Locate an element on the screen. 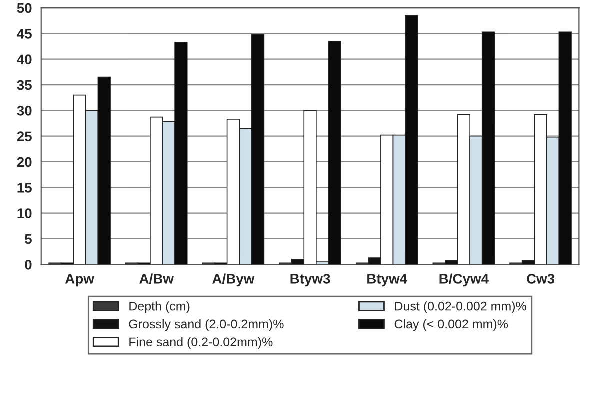 The width and height of the screenshot is (591, 401). x-tick-label: Btyw3 is located at coordinates (310, 280).